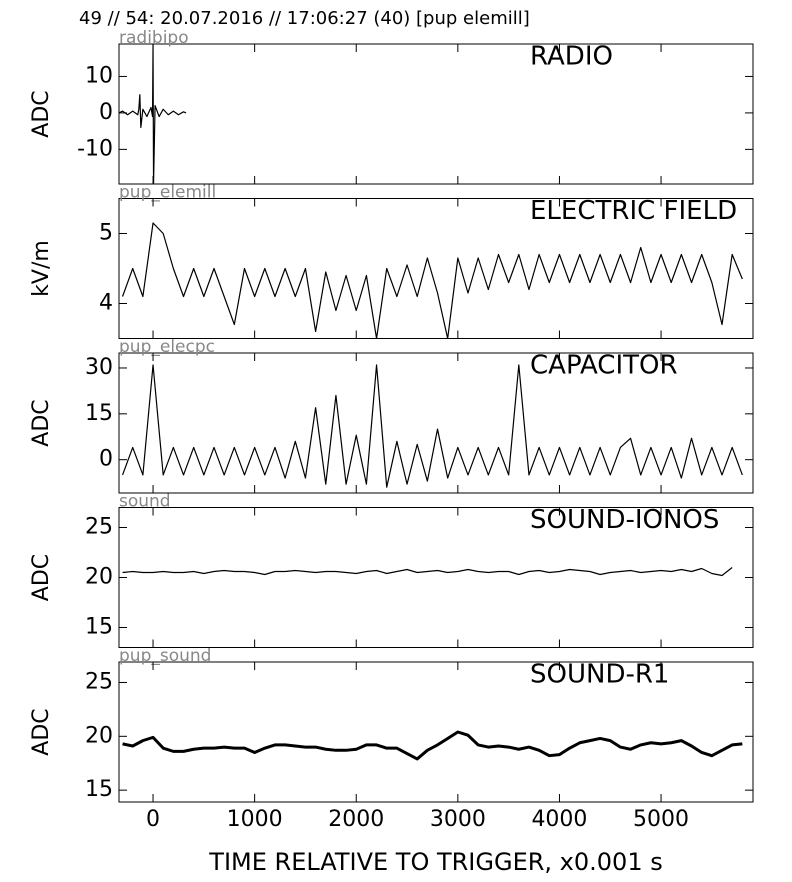 The height and width of the screenshot is (882, 792). What do you see at coordinates (165, 656) in the screenshot?
I see `source-label: pup_sound` at bounding box center [165, 656].